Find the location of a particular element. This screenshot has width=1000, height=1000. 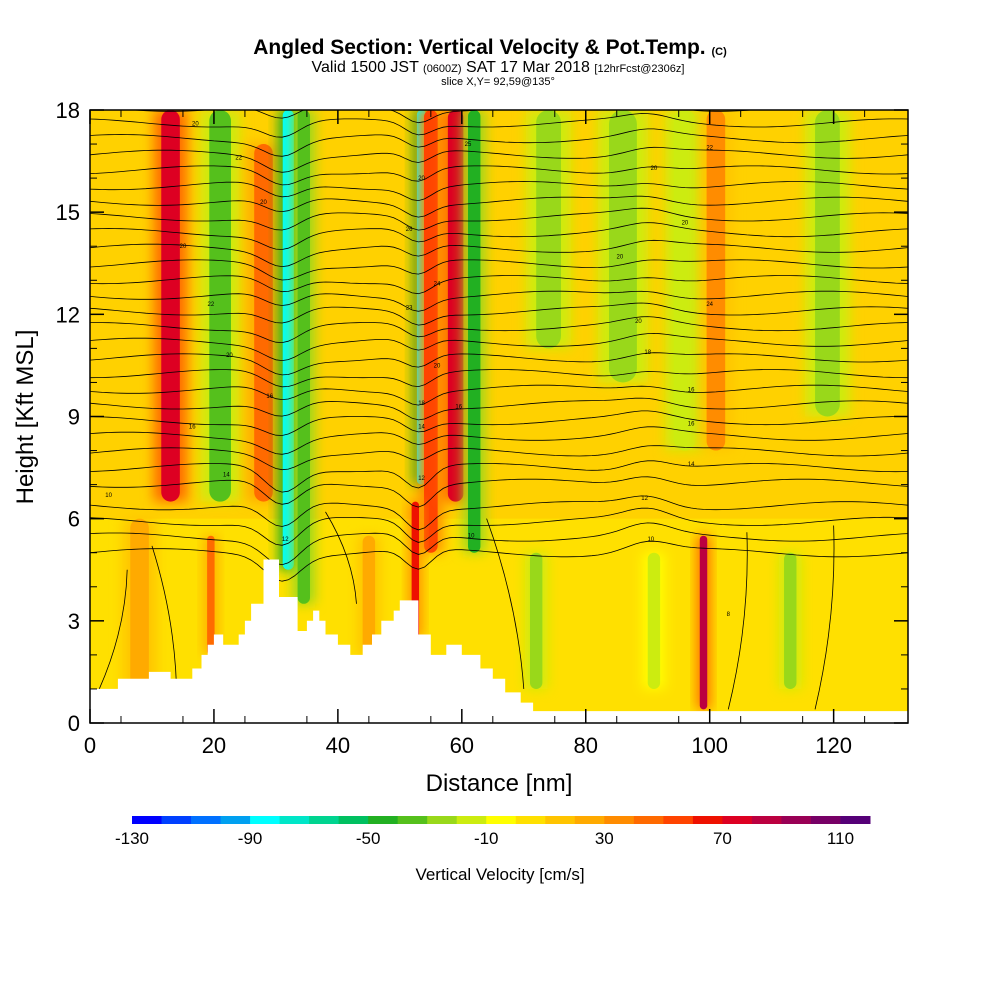

y-tick-label: 18 is located at coordinates (68, 110).